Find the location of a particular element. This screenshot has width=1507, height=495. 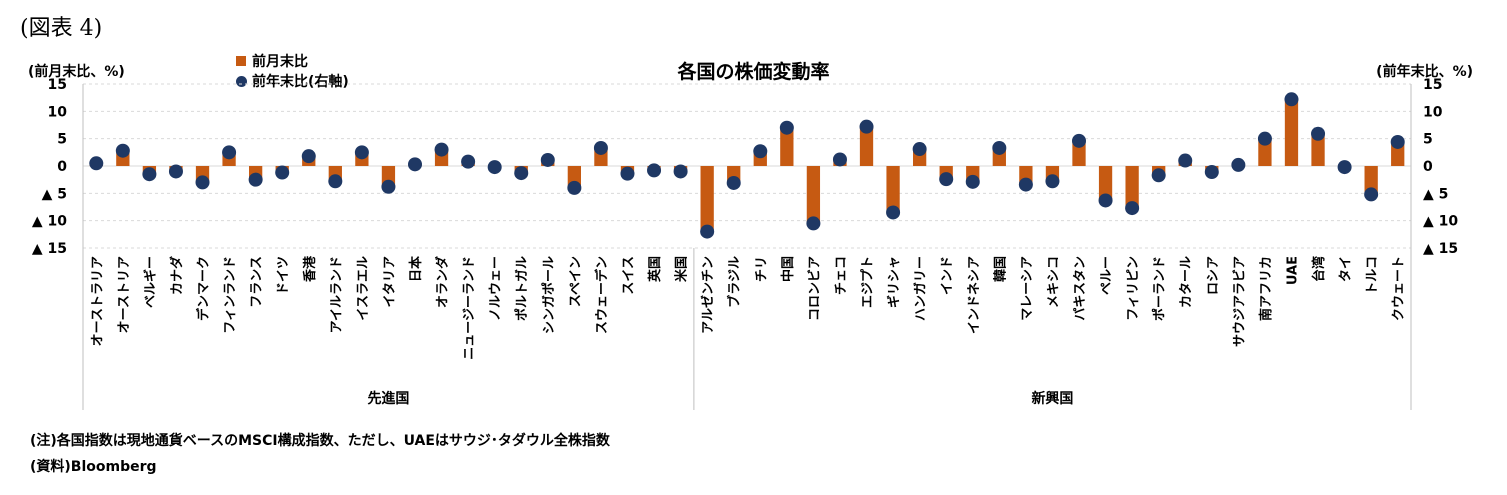

x-tick-label: マレーシア is located at coordinates (1027, 288).